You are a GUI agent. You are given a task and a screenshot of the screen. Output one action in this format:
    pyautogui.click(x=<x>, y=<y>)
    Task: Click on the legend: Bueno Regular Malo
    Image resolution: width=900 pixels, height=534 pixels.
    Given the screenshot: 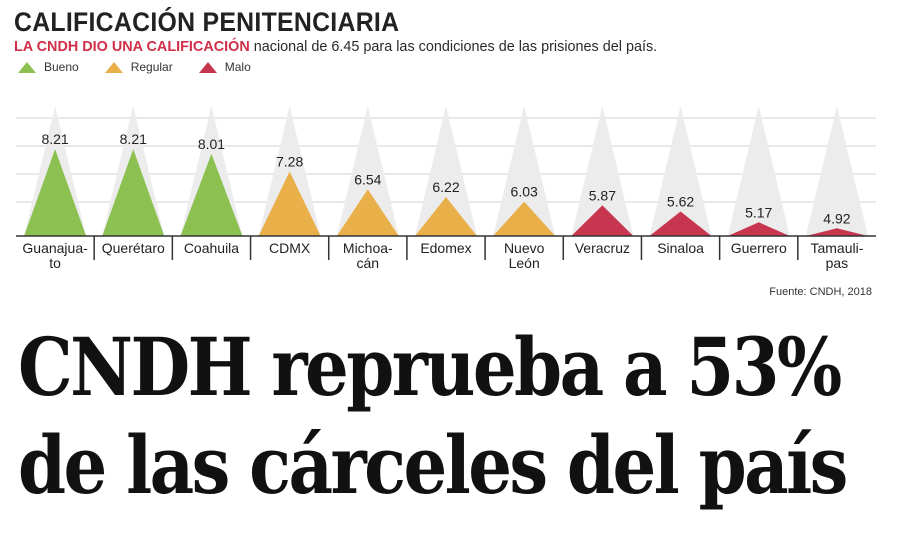 What is the action you would take?
    pyautogui.click(x=147, y=67)
    